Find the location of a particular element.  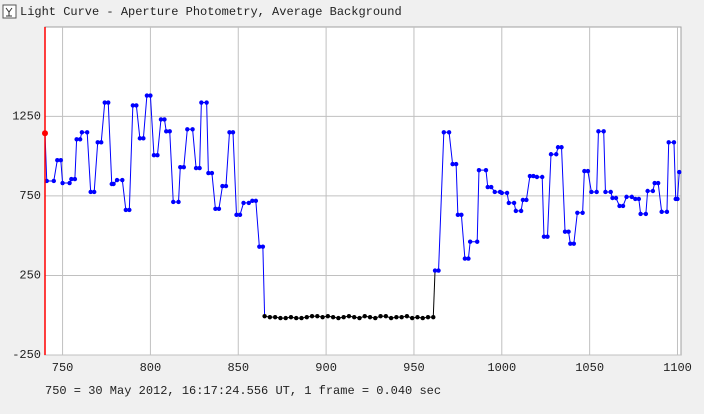

series-join is located at coordinates (434, 294).